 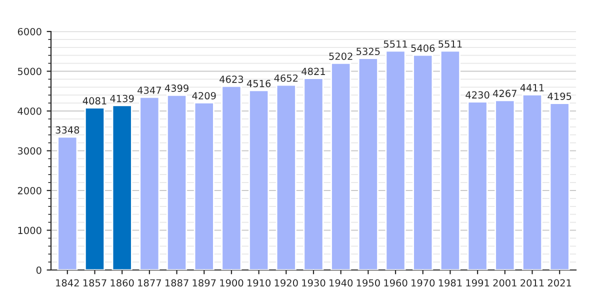 I want to click on y-tick-label: 1000, so click(x=30, y=230).